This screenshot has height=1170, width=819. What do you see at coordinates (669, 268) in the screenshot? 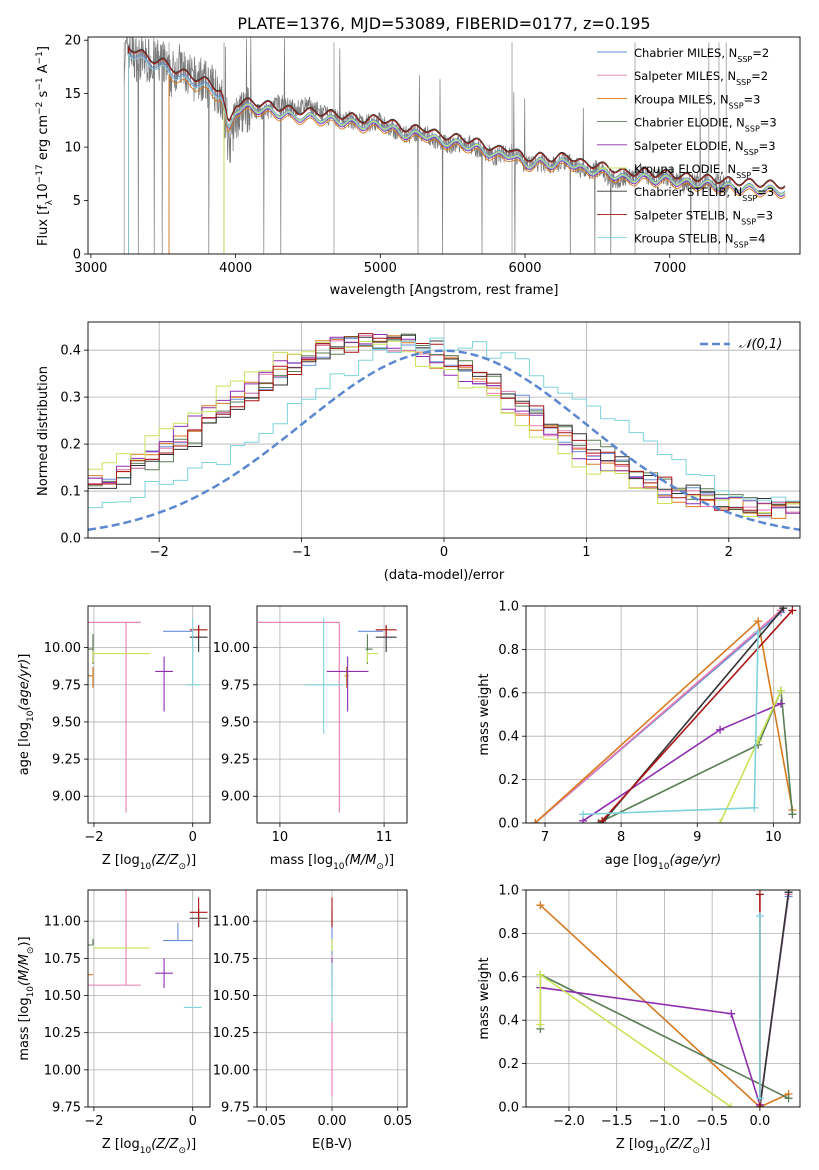
I see `x-tick-label: 7000` at bounding box center [669, 268].